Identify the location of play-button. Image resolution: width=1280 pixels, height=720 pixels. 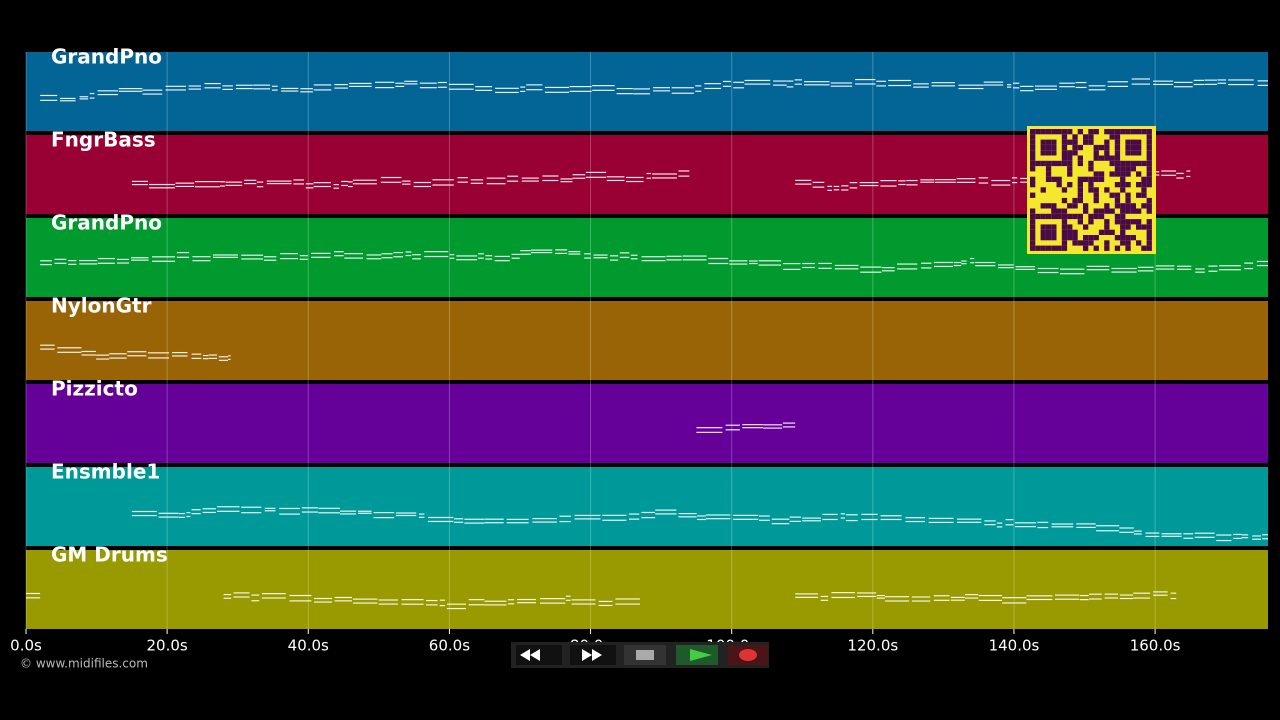
(697, 655).